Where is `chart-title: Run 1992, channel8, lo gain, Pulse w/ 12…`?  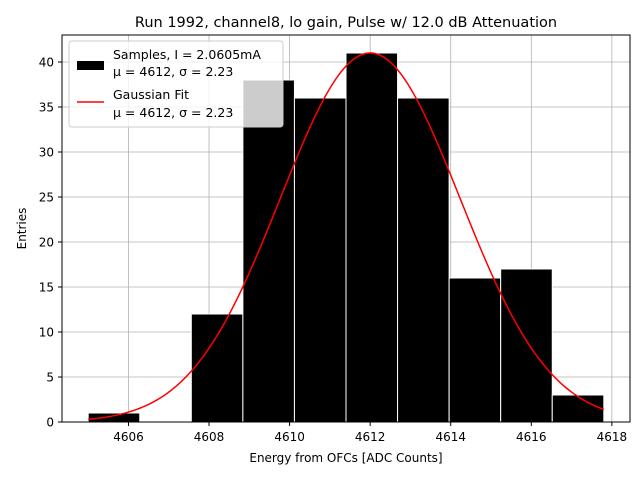 chart-title: Run 1992, channel8, lo gain, Pulse w/ 12… is located at coordinates (346, 23).